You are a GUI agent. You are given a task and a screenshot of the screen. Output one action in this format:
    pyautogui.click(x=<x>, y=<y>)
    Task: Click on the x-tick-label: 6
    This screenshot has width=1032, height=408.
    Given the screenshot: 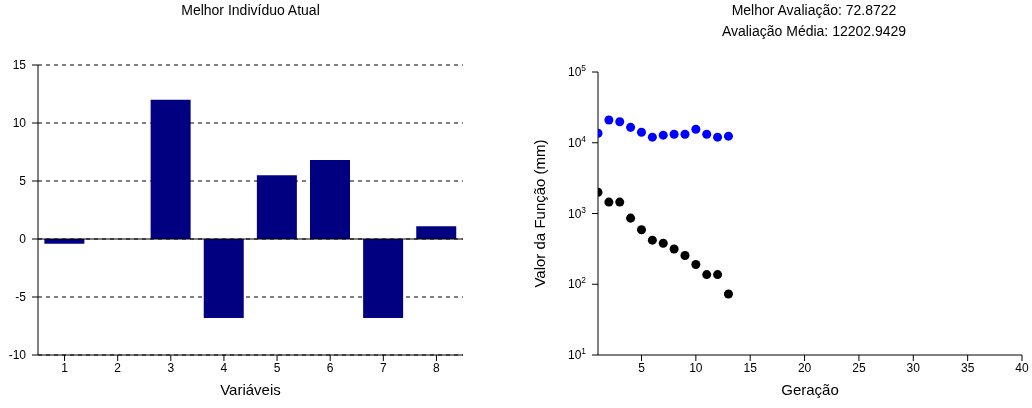 What is the action you would take?
    pyautogui.click(x=330, y=367)
    